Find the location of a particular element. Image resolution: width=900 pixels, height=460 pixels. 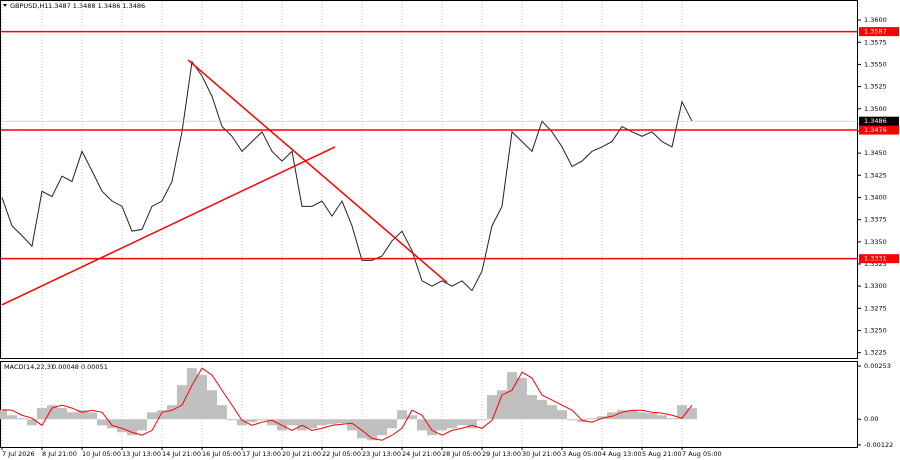

y-tick-label: 1.3525 is located at coordinates (875, 87).